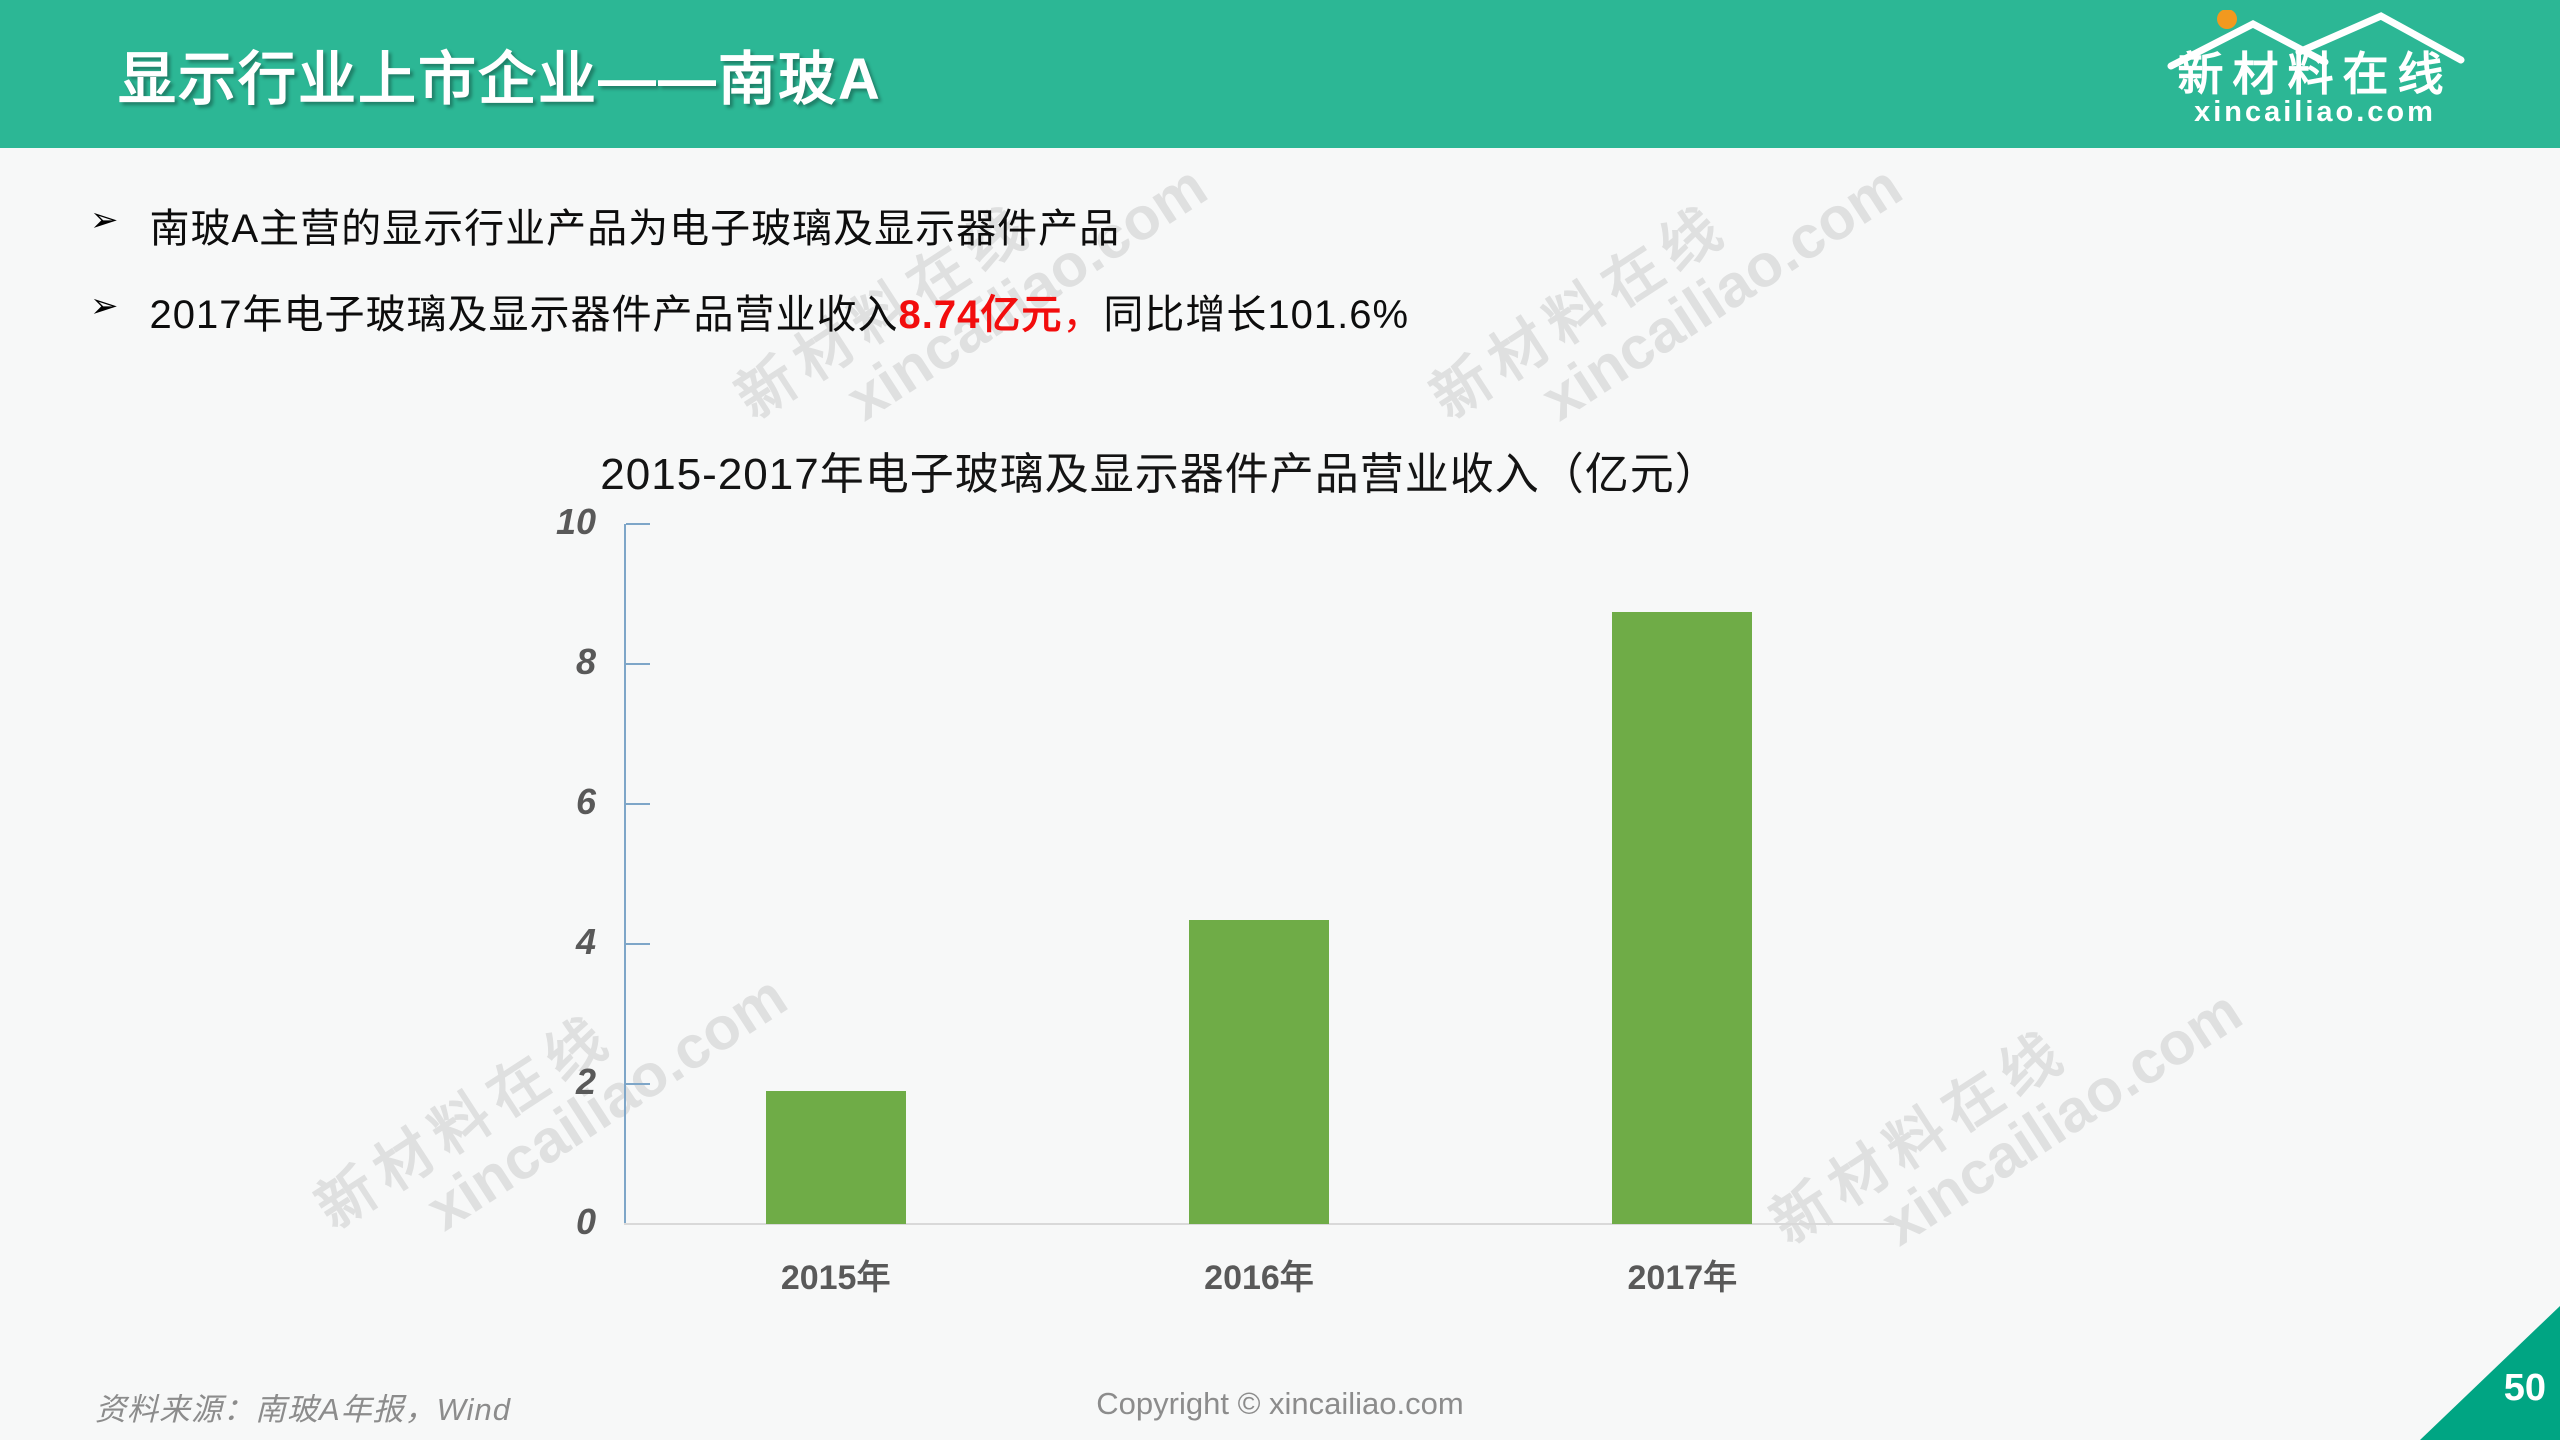 This screenshot has width=2560, height=1440. Describe the element at coordinates (1083, 315) in the screenshot. I see `bullet2-comma: ，` at that location.